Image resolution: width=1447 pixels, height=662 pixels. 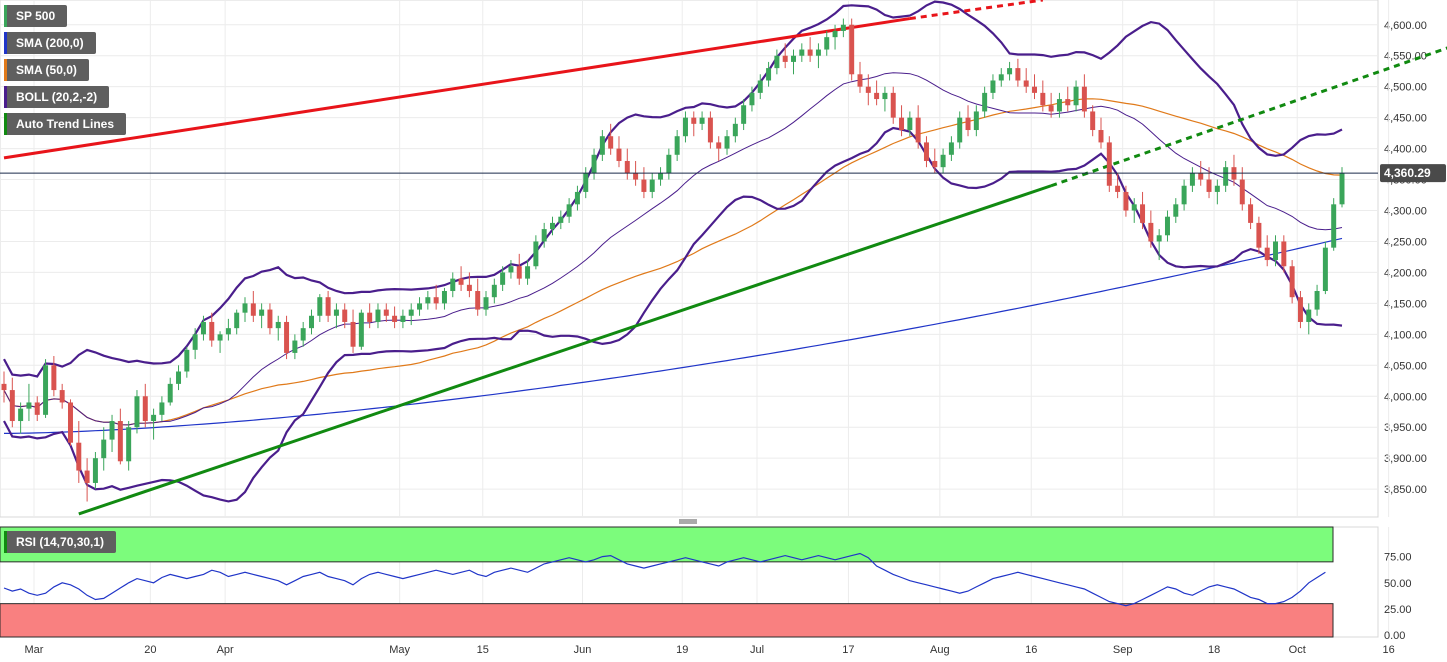 I want to click on legend-sma50: SMA (50,0), so click(x=46, y=70).